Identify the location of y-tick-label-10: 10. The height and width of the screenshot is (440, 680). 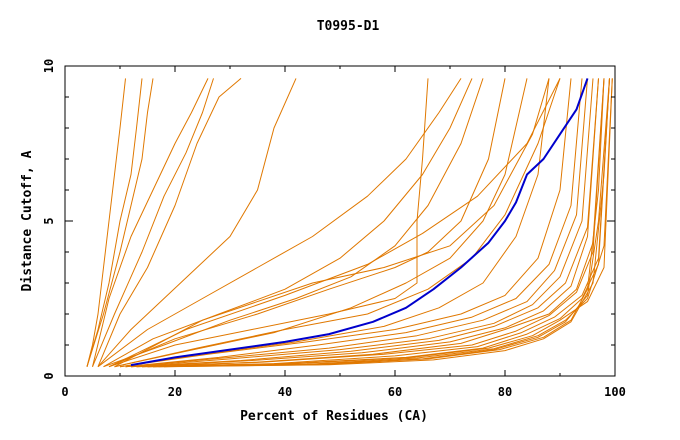
(49, 66).